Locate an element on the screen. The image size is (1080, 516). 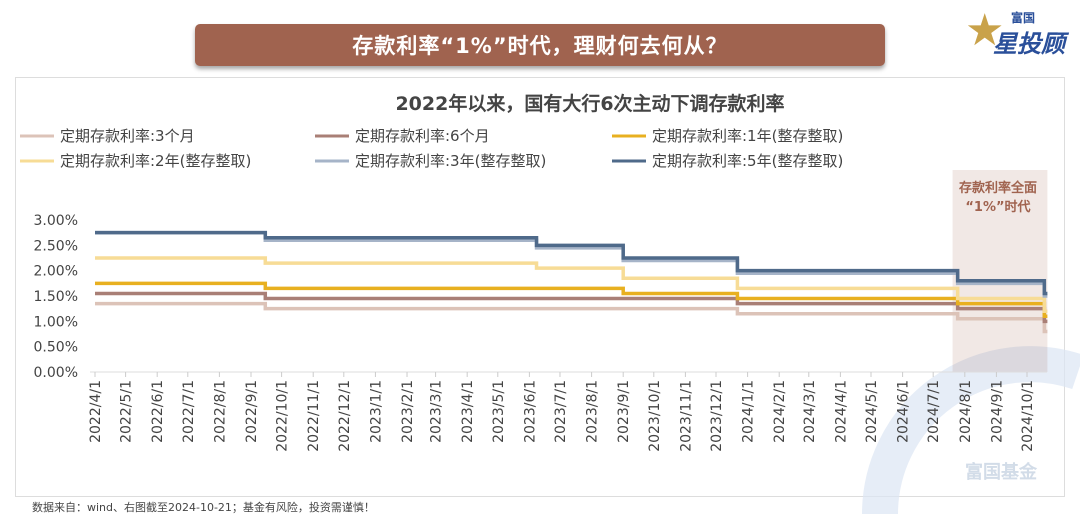
footer-note: 数据来自：wind、右图截至2024-10-21；基金有风险，投资需谨慎！ is located at coordinates (203, 507).